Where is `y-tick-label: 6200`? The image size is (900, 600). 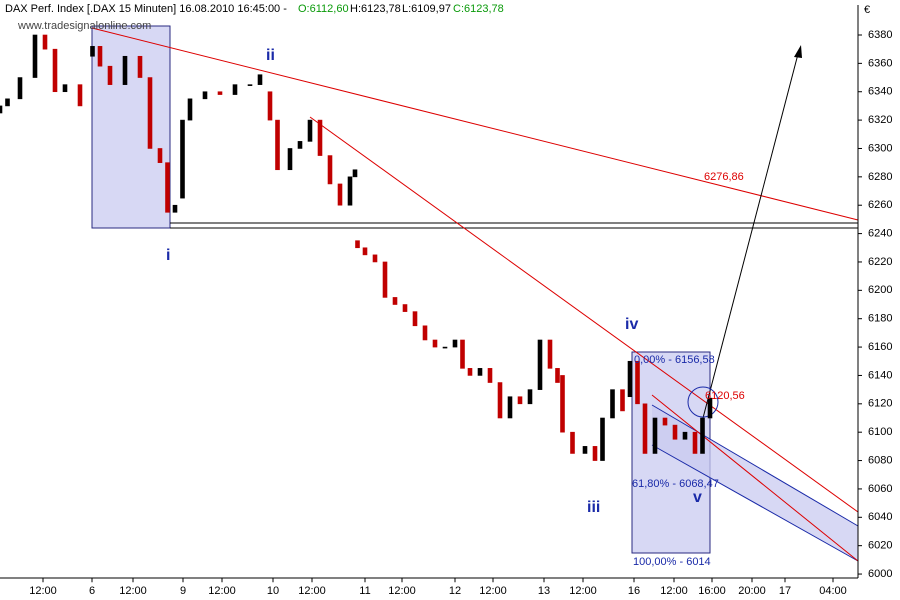
y-tick-label: 6200 is located at coordinates (880, 290).